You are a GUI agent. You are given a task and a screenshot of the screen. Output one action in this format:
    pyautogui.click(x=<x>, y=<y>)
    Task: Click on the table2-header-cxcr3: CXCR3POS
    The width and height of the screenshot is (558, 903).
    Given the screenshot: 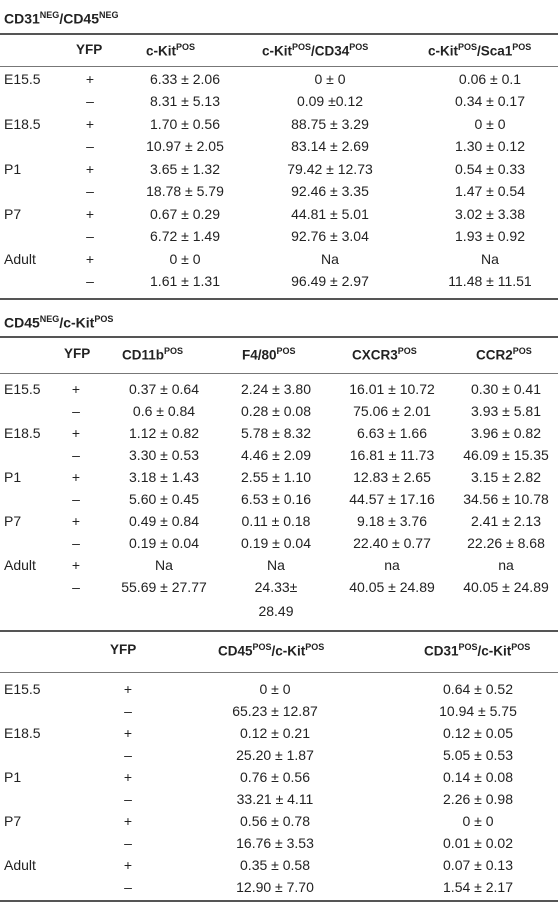 What is the action you would take?
    pyautogui.click(x=384, y=354)
    